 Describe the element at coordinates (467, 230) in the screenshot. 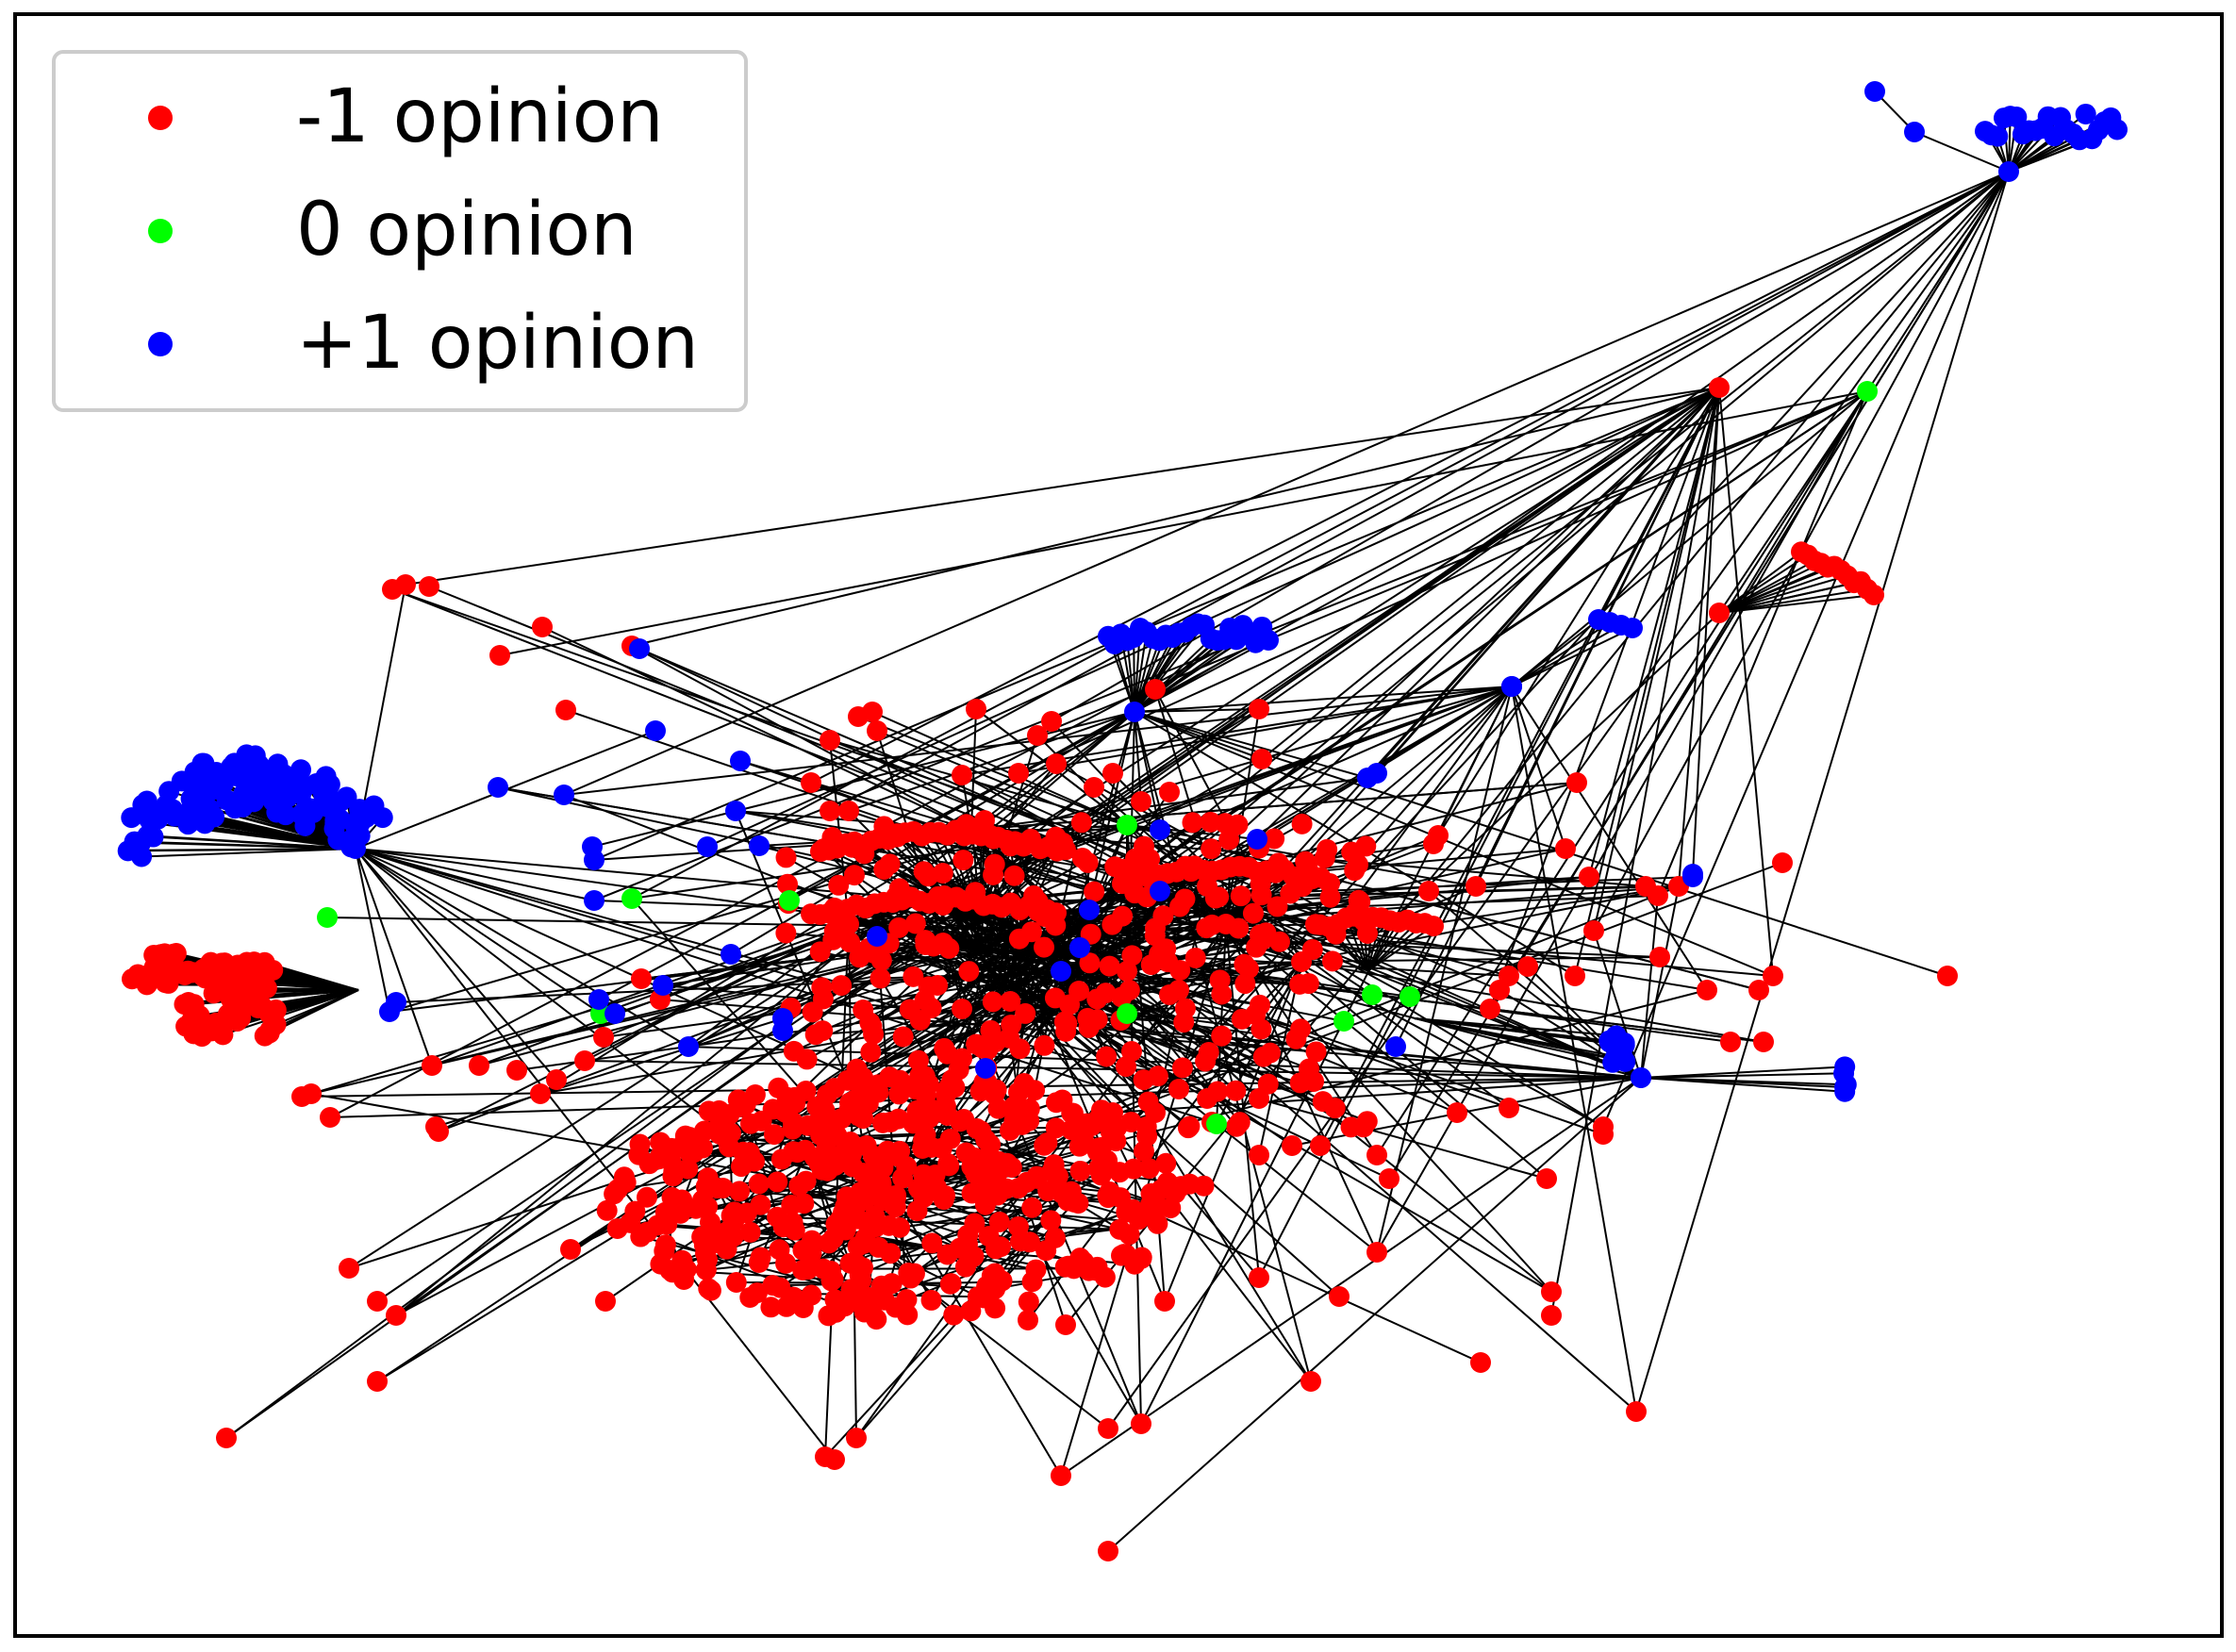

I see `legend-label-neutral: 0 opinion` at that location.